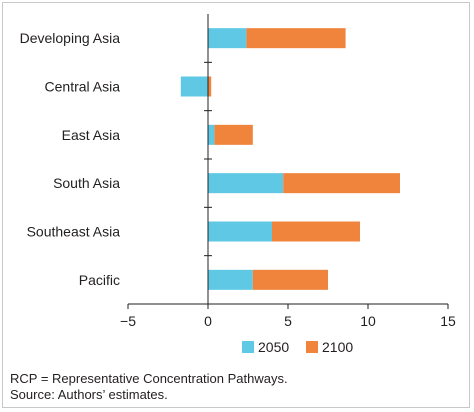  What do you see at coordinates (208, 321) in the screenshot?
I see `x-tick-label: 0` at bounding box center [208, 321].